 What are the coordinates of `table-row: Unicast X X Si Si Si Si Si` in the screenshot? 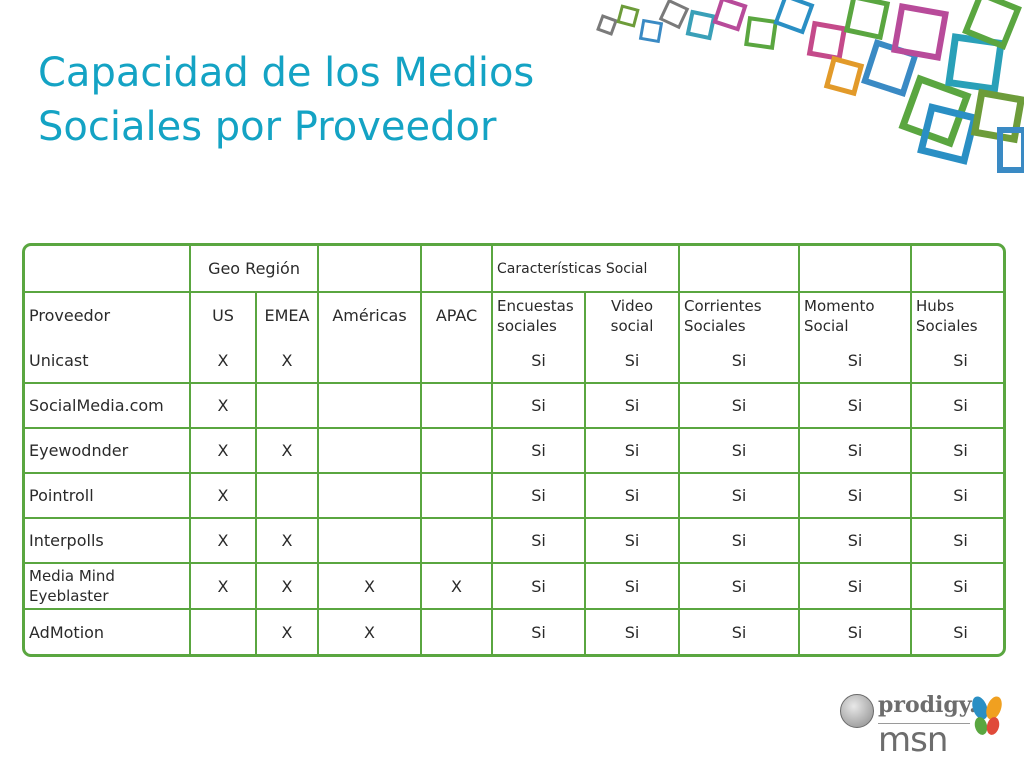 It's located at (514, 361).